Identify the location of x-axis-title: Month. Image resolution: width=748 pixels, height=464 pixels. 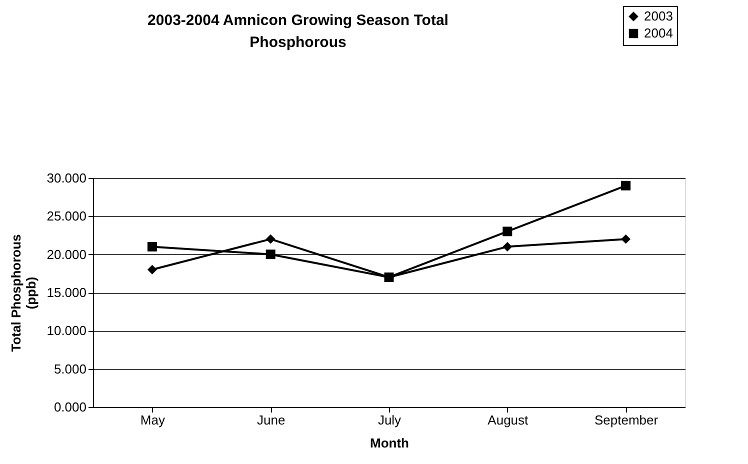
(390, 443).